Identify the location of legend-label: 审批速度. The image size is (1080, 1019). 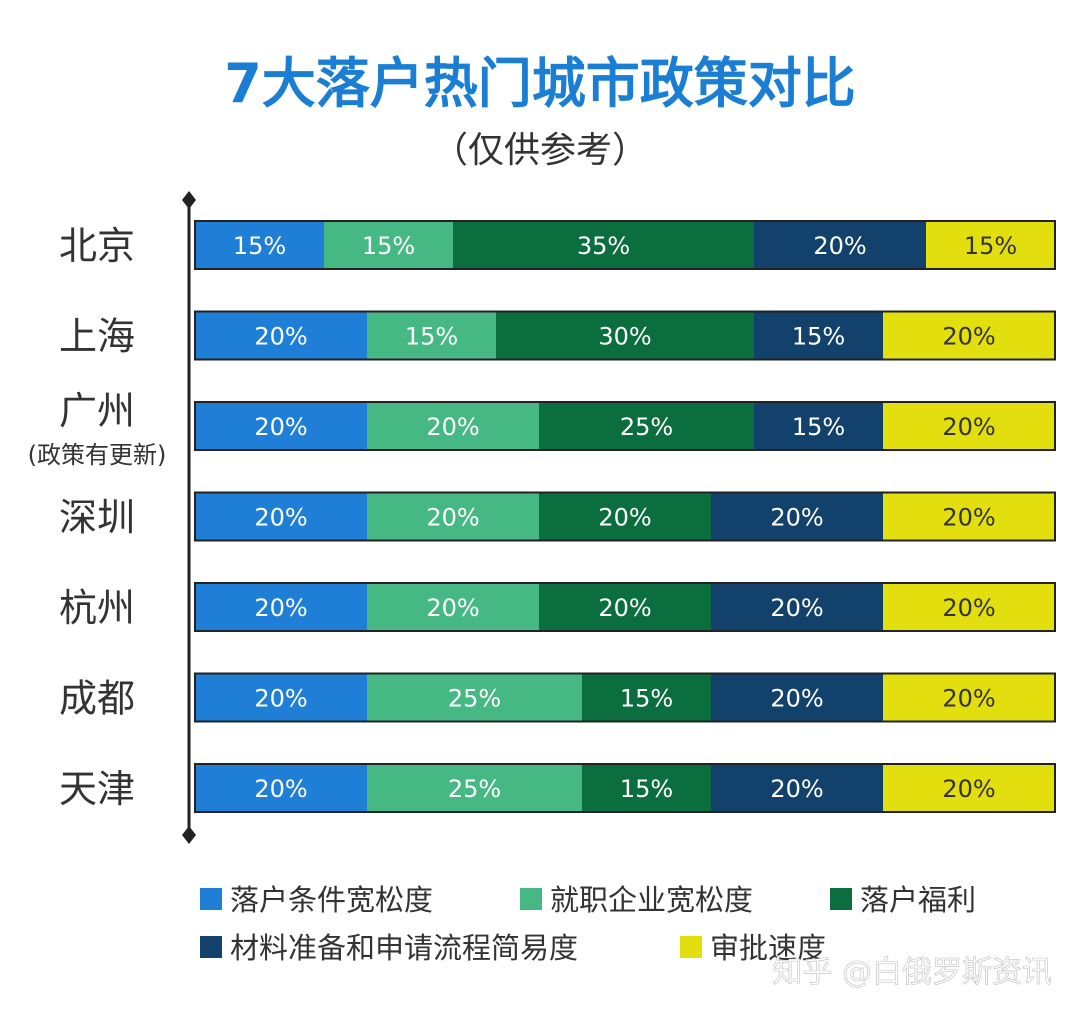
(768, 948).